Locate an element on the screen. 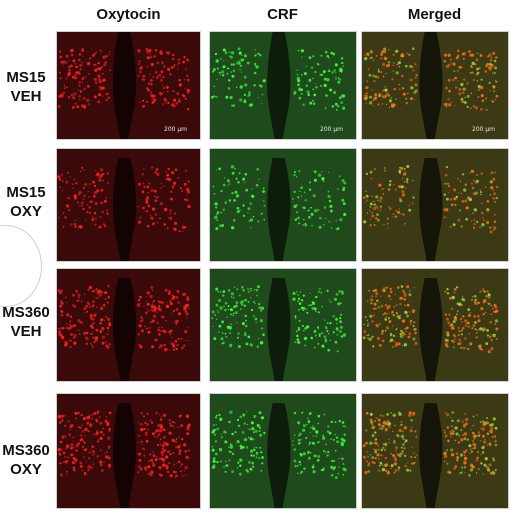 Image resolution: width=515 pixels, height=512 pixels. decorative-outline is located at coordinates (21, 266).